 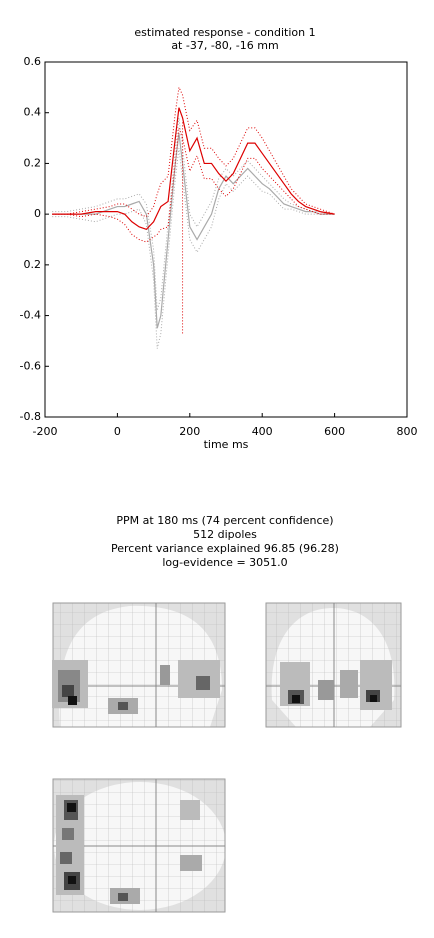 I want to click on x-tick-label: -200, so click(x=45, y=431).